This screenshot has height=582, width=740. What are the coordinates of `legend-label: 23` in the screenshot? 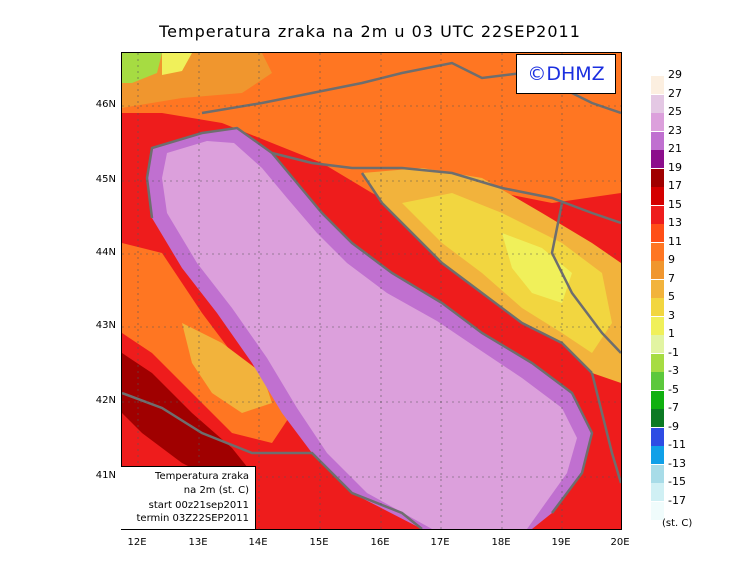 It's located at (675, 130).